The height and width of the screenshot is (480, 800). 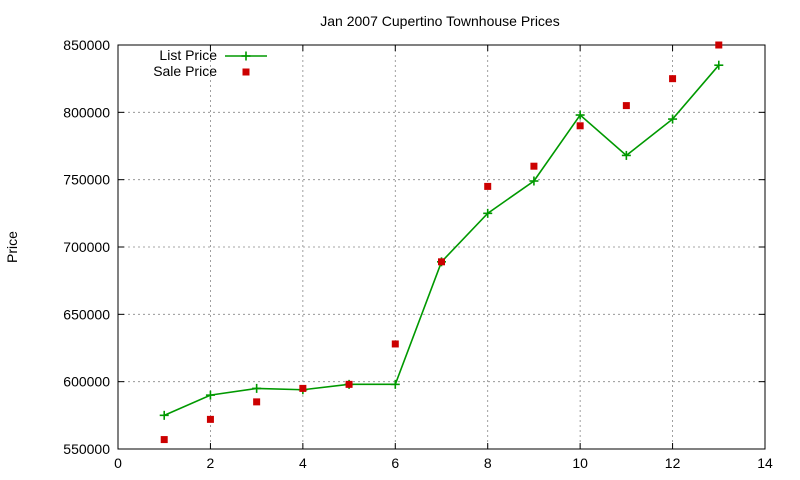 I want to click on legend-label-sale-price: Sale Price, so click(x=185, y=71).